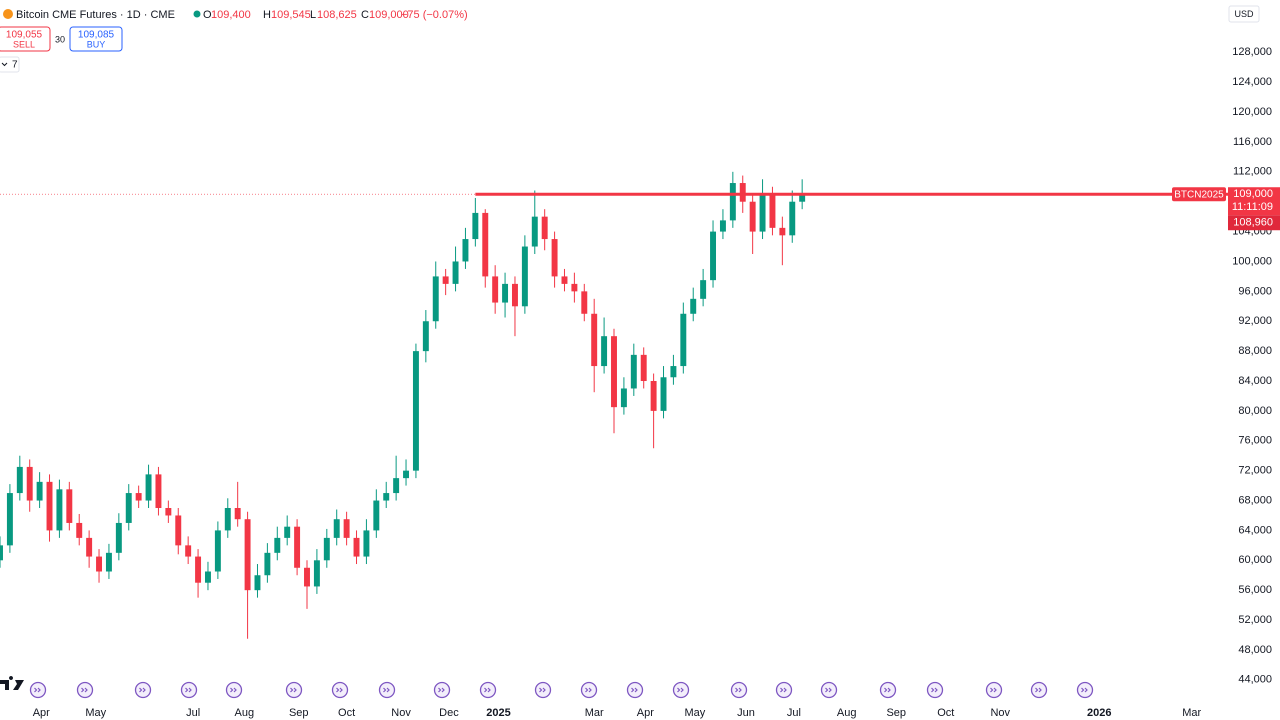 The width and height of the screenshot is (1280, 720). What do you see at coordinates (313, 15) in the screenshot?
I see `ohlc-label: L` at bounding box center [313, 15].